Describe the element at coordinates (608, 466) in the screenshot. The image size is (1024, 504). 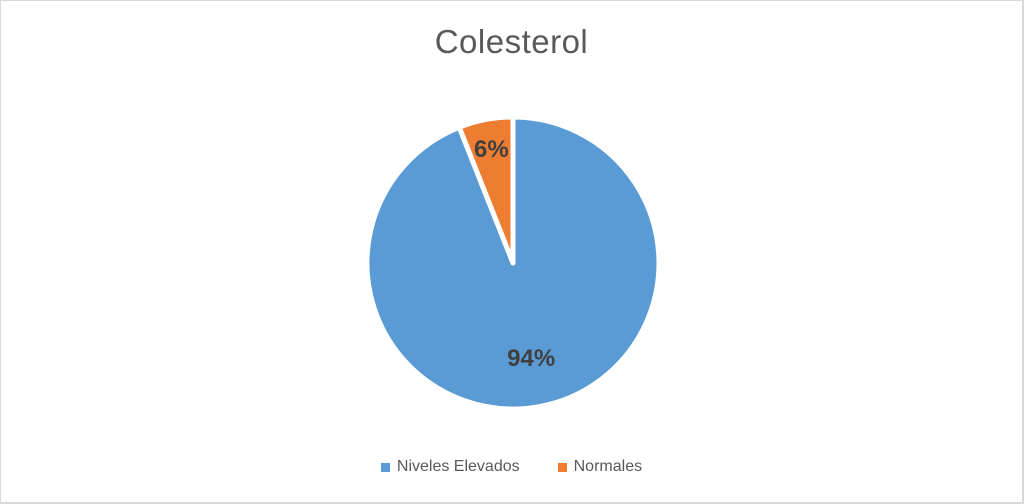
I see `legend-label-normales: Normales` at that location.